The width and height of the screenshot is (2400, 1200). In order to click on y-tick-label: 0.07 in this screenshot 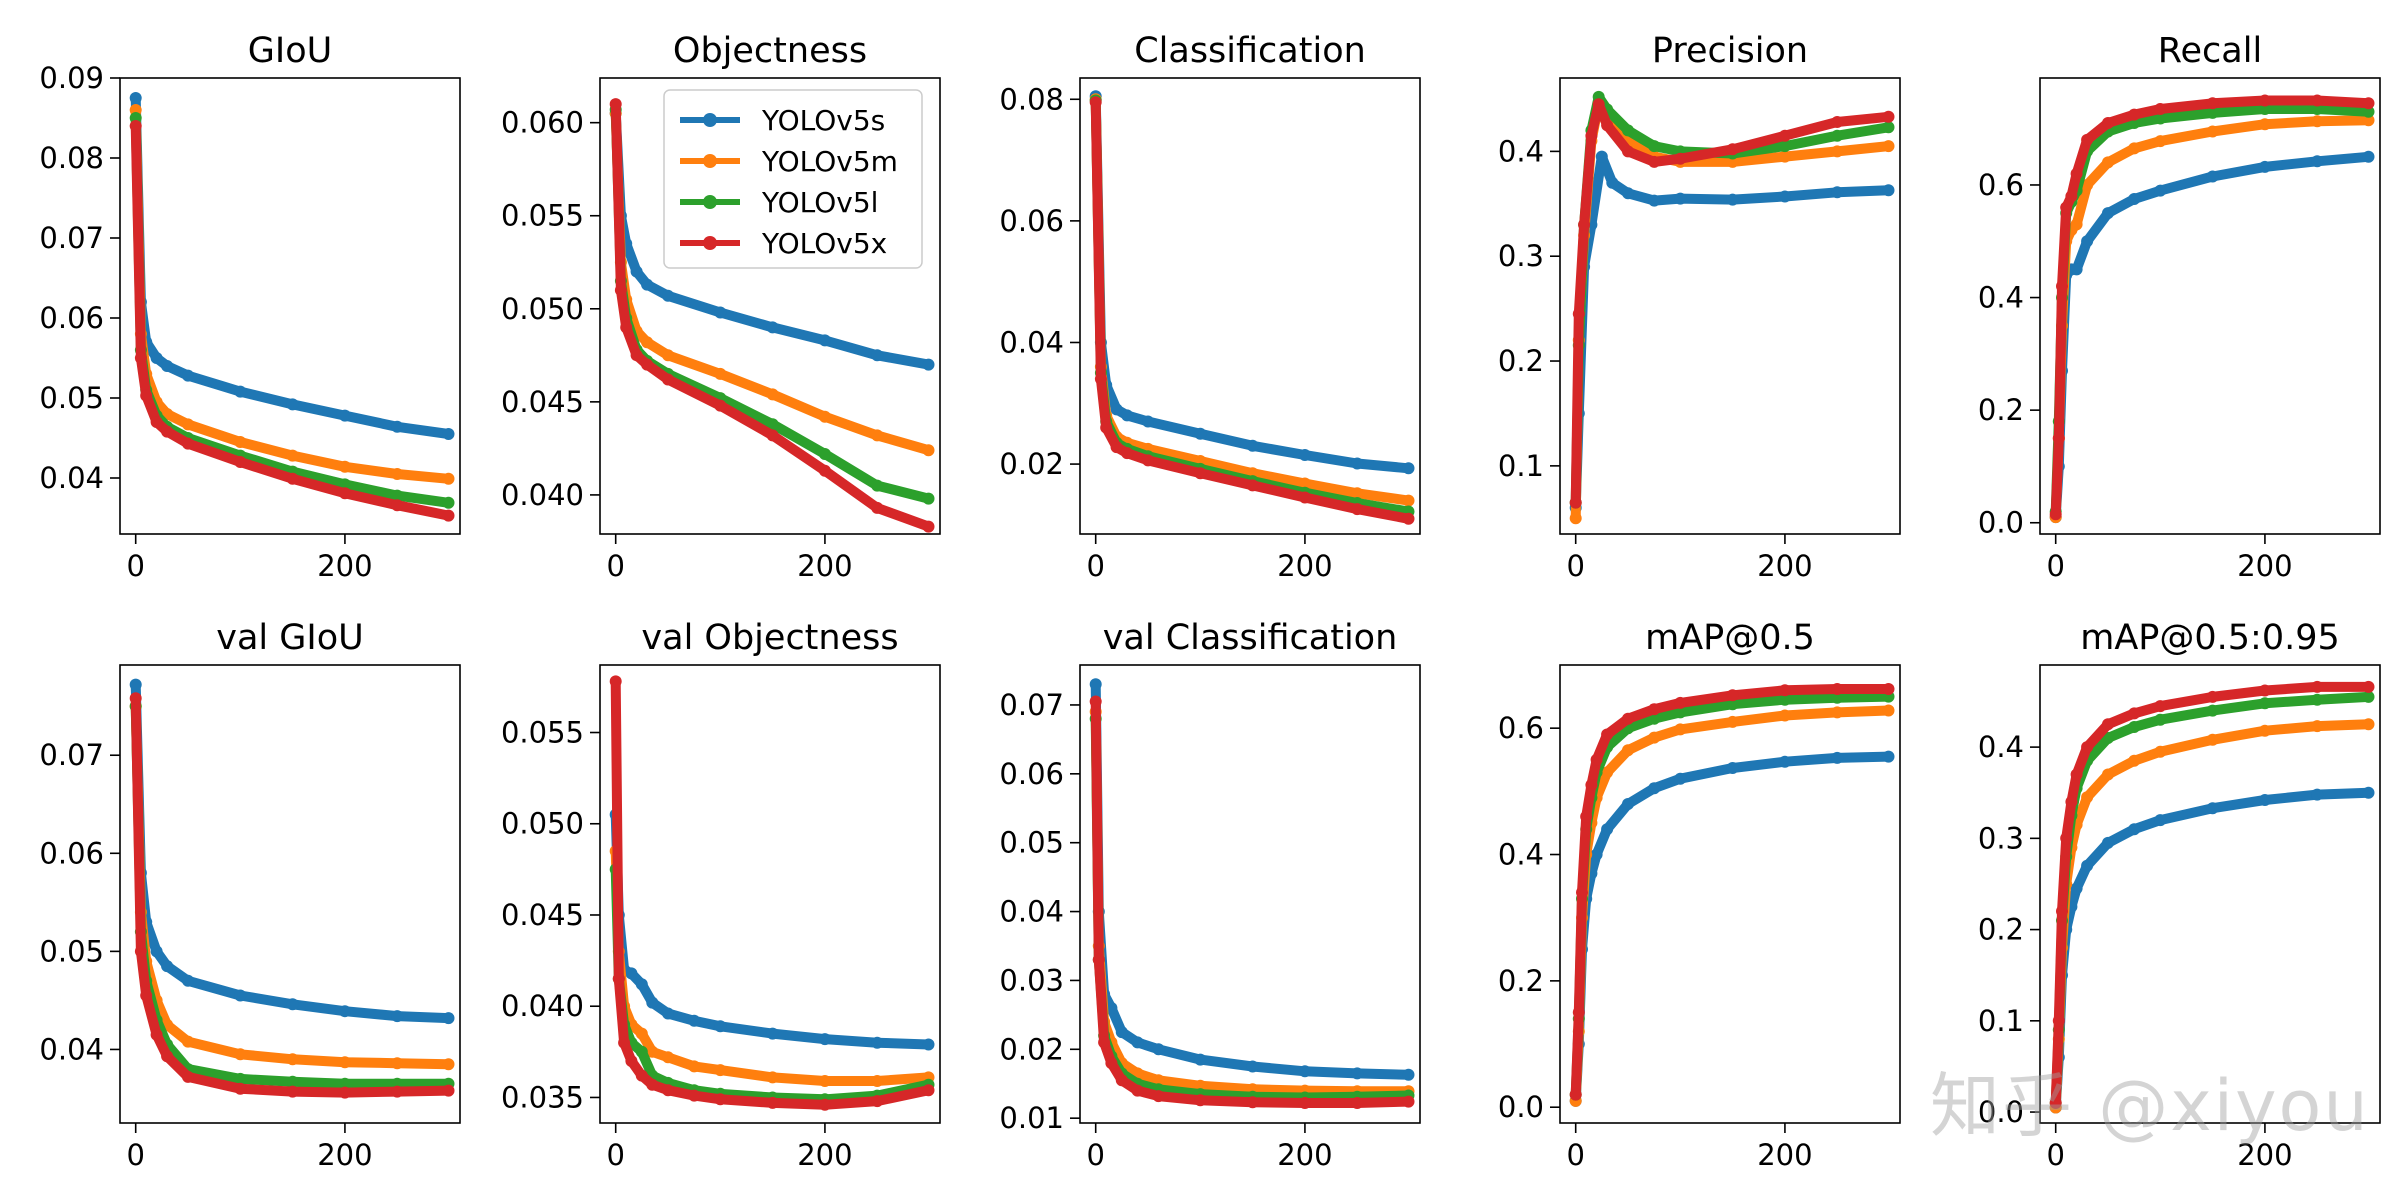, I will do `click(71, 238)`.